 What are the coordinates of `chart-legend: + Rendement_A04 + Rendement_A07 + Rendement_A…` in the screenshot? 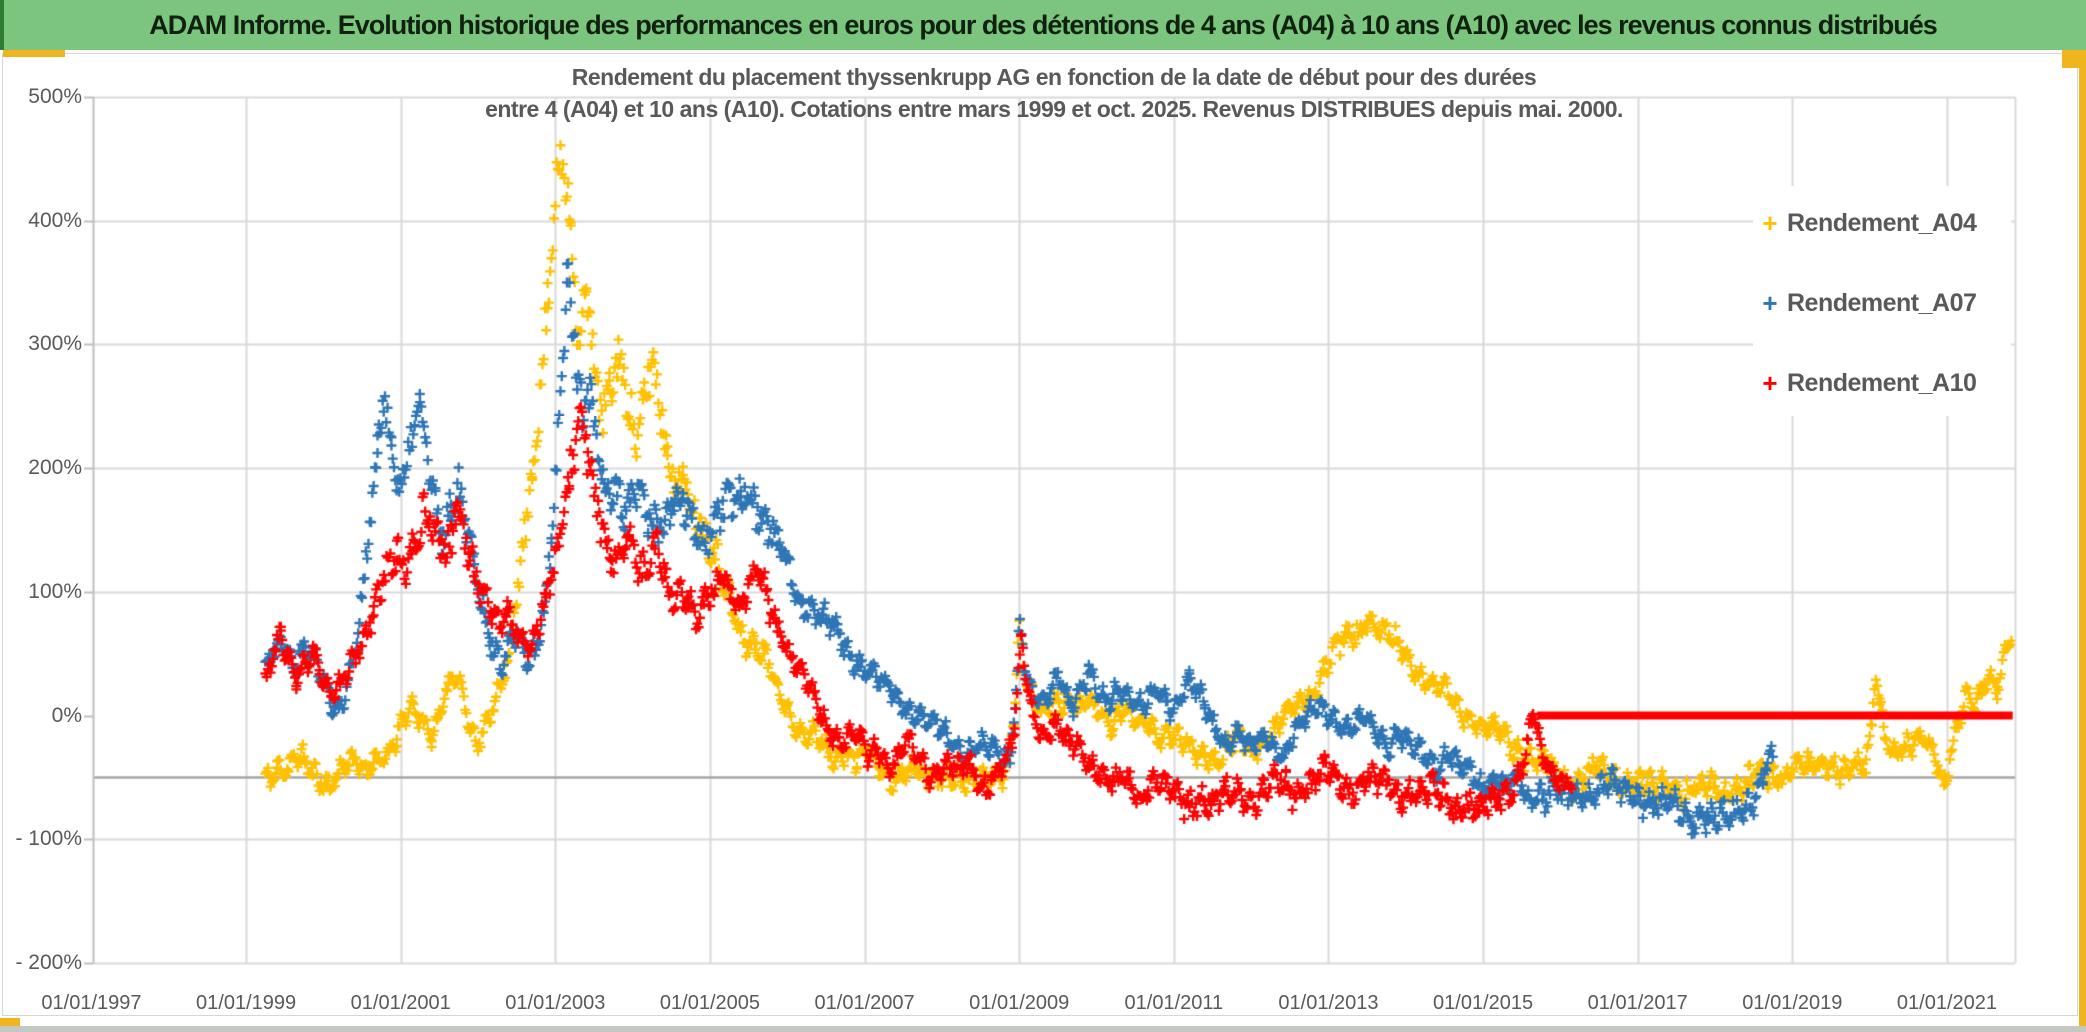 It's located at (1882, 301).